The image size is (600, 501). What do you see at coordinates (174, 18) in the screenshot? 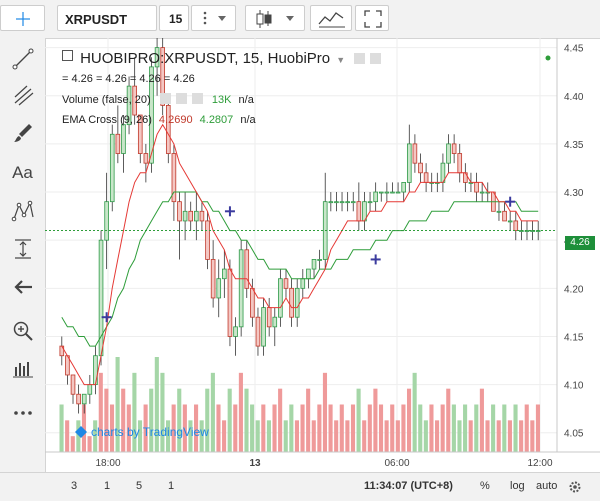
I see `interval-button: 15` at bounding box center [174, 18].